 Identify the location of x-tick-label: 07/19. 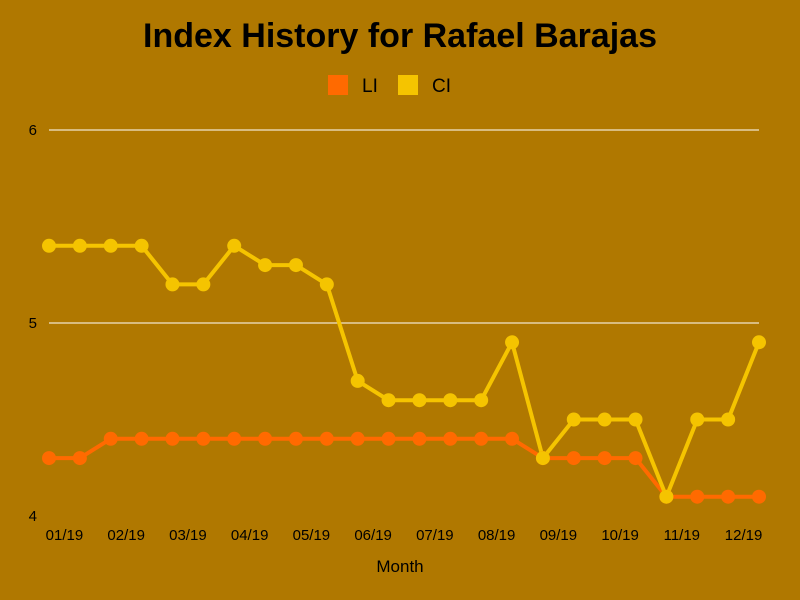
(435, 535).